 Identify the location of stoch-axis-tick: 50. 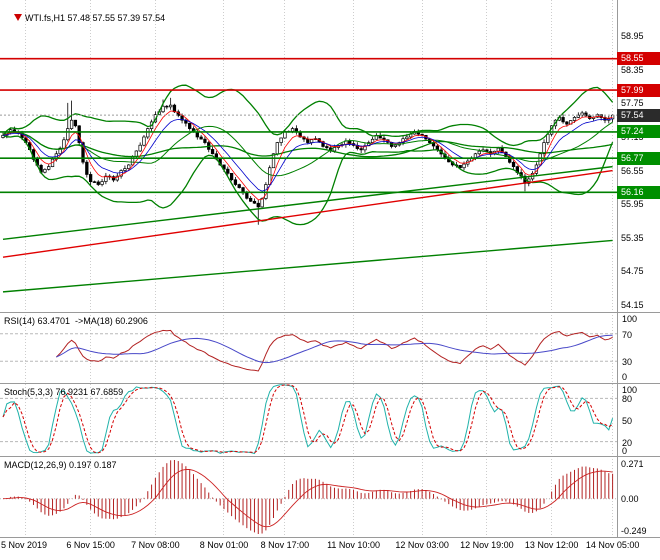
(627, 421).